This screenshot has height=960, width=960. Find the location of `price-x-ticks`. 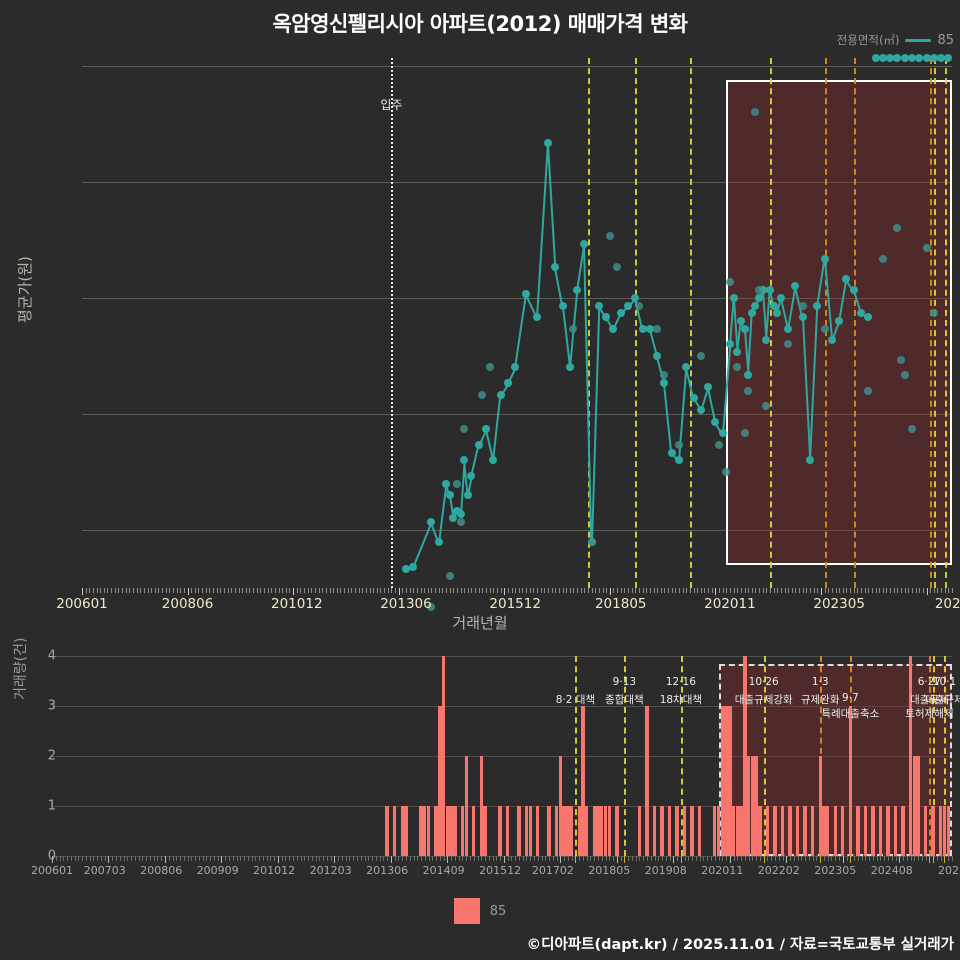

price-x-ticks is located at coordinates (517, 591).